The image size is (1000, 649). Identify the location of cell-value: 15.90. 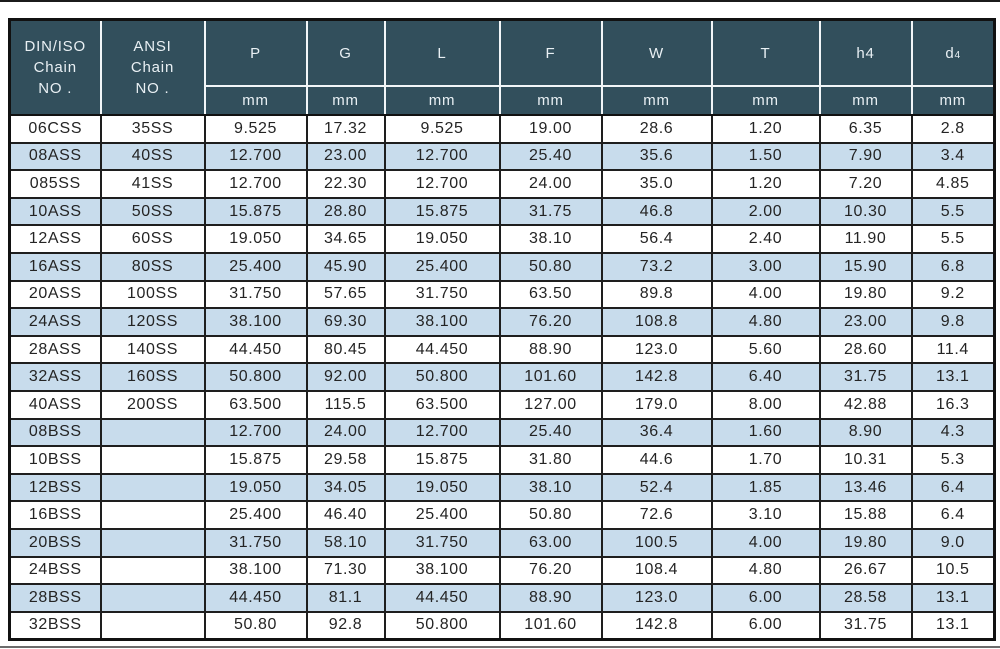
(865, 266).